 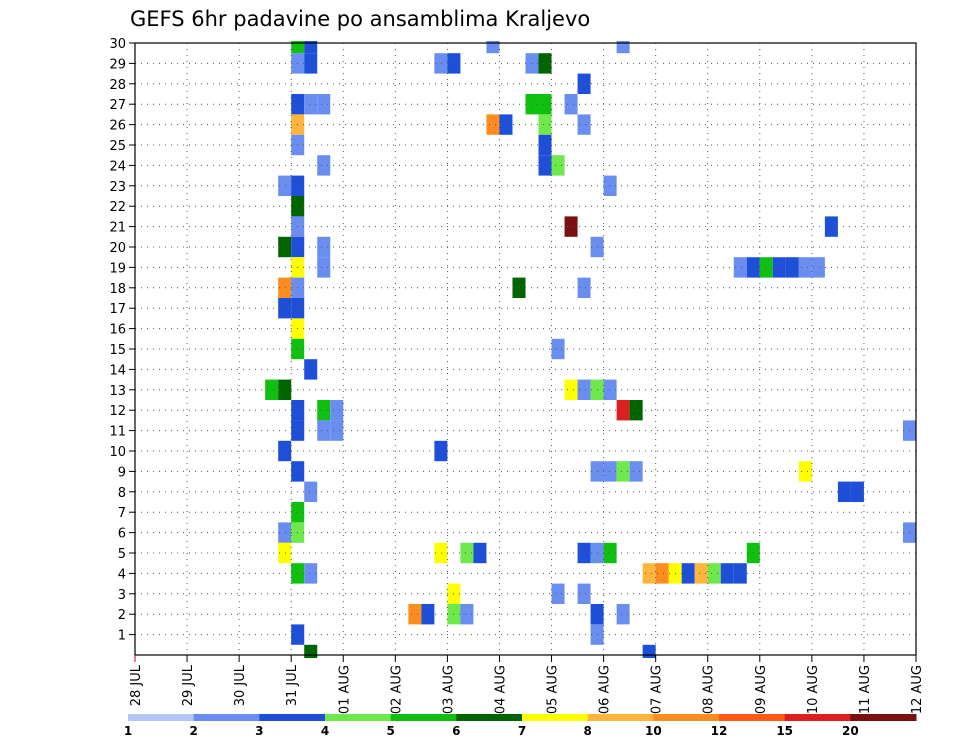 I want to click on x-tick-label: 05 AUG, so click(x=553, y=689).